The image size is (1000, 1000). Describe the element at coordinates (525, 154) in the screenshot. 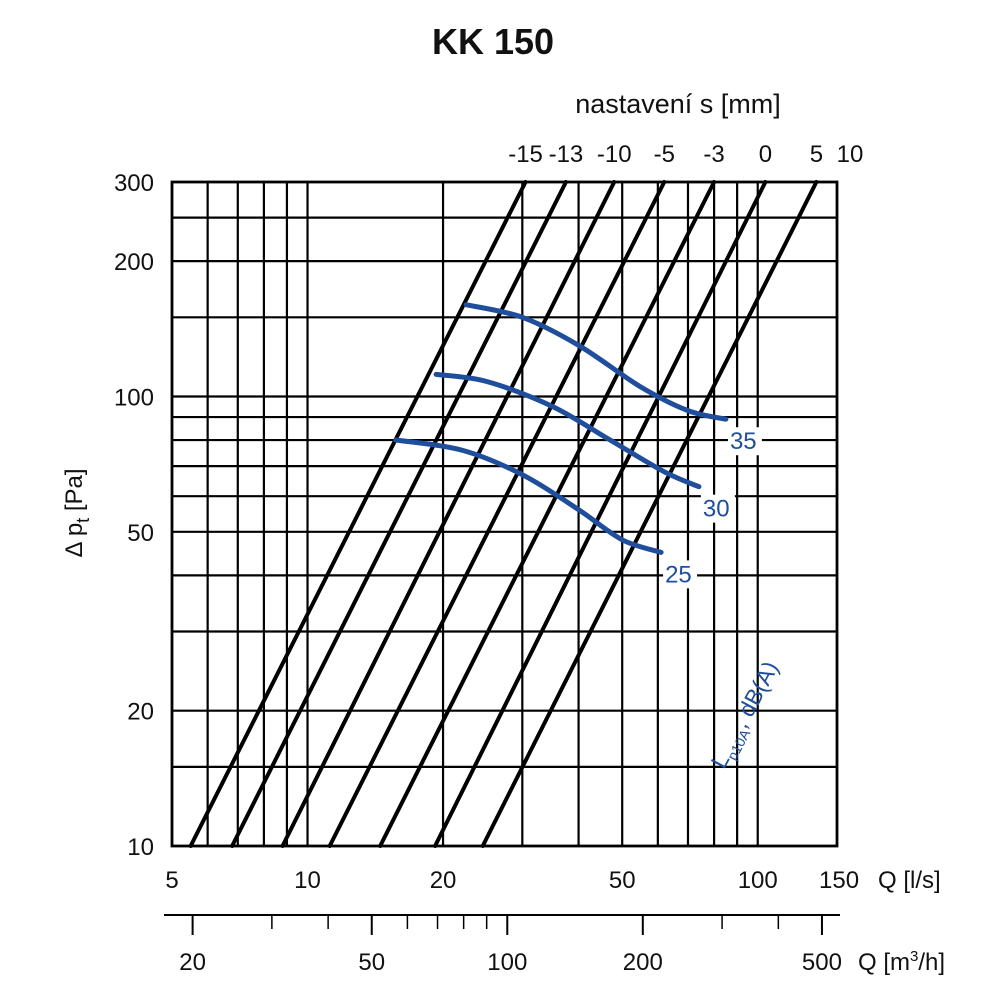

I see `top-tick-label: -15` at that location.